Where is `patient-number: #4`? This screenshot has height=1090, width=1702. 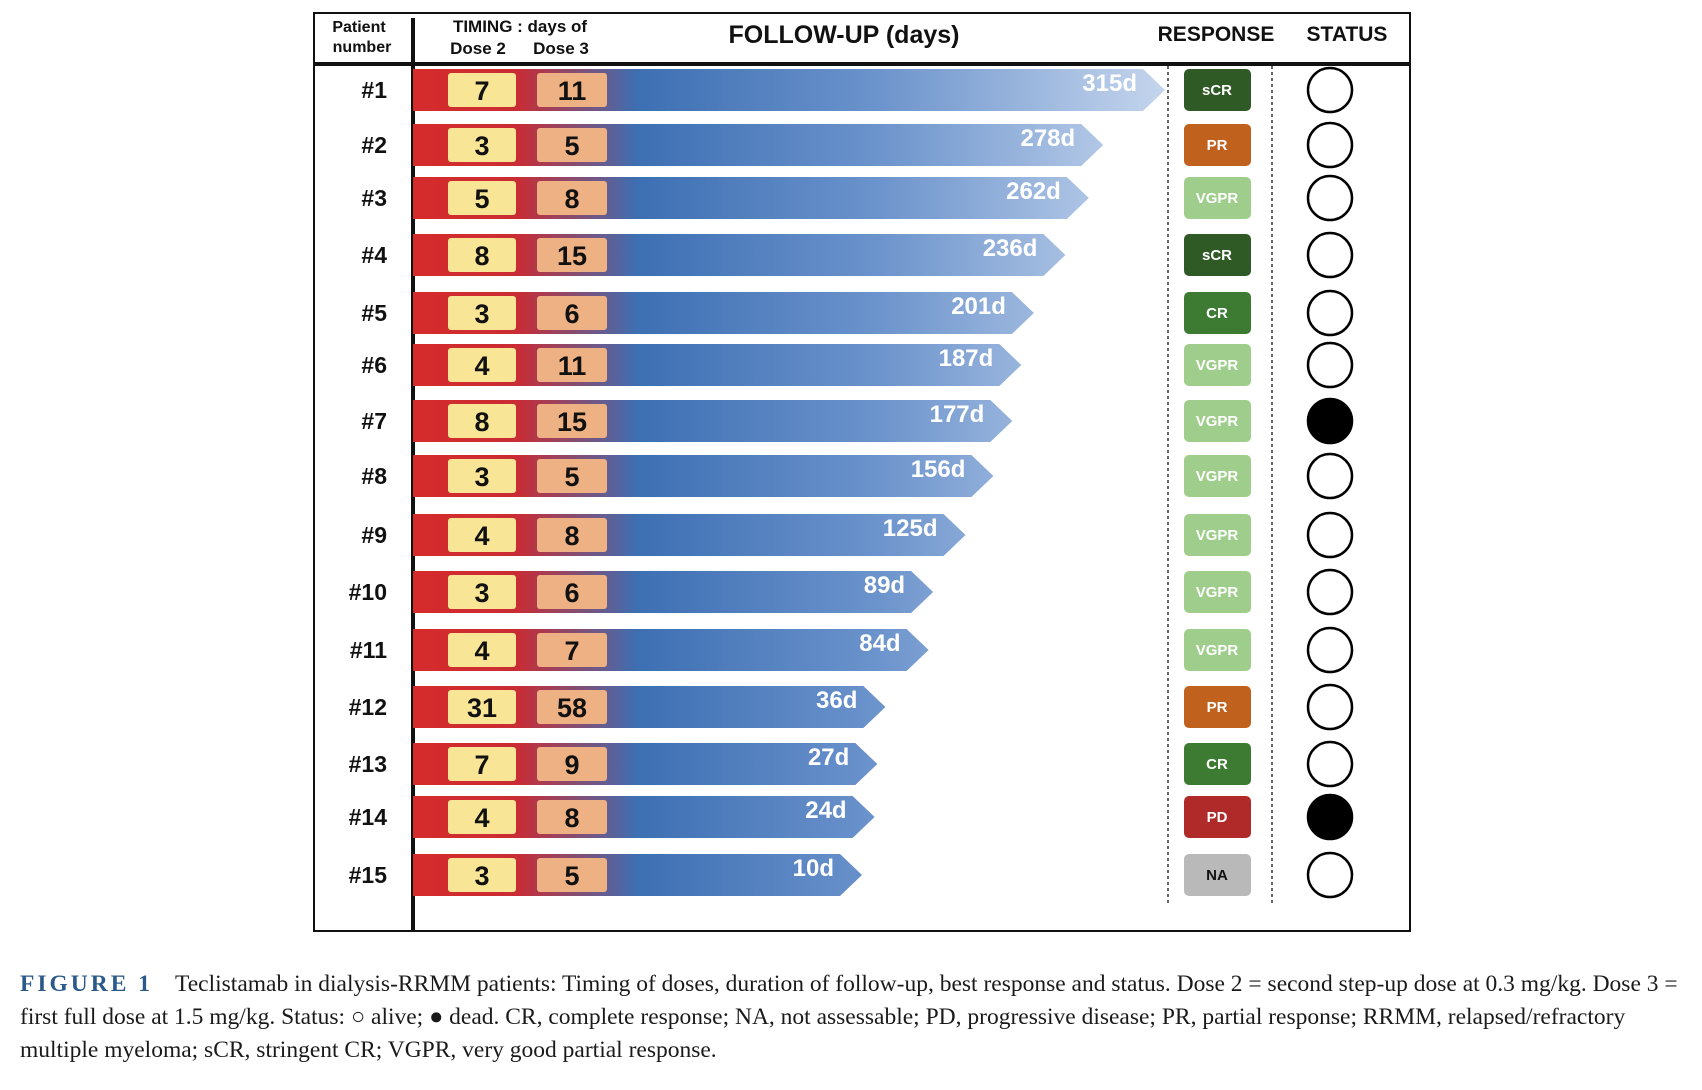
patient-number: #4 is located at coordinates (374, 255).